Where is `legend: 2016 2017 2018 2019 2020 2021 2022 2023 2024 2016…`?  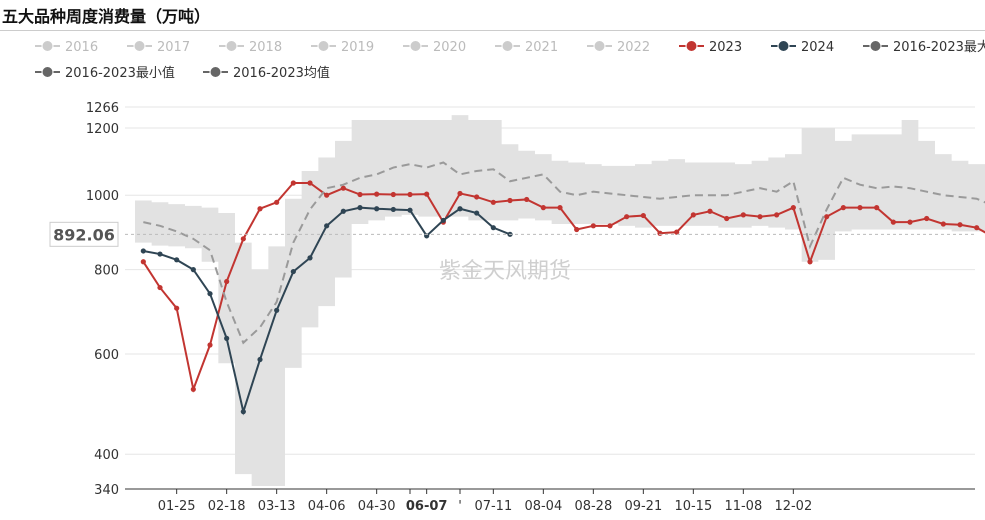 legend: 2016 2017 2018 2019 2020 2021 2022 2023 2024 2016… is located at coordinates (510, 60).